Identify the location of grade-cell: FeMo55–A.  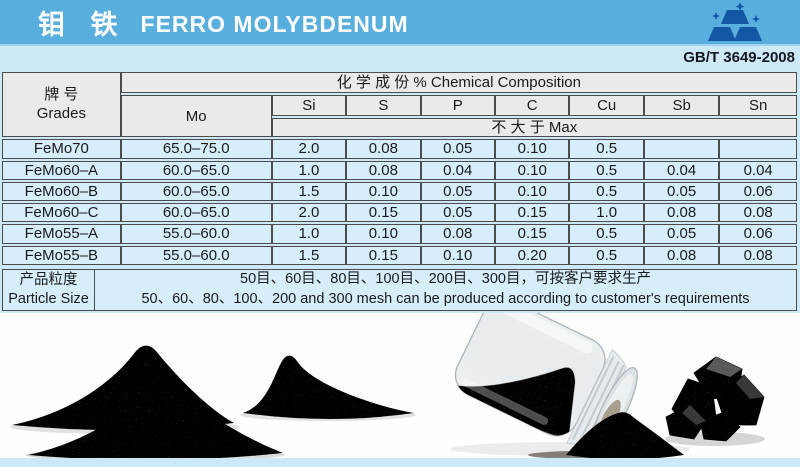
(61, 234).